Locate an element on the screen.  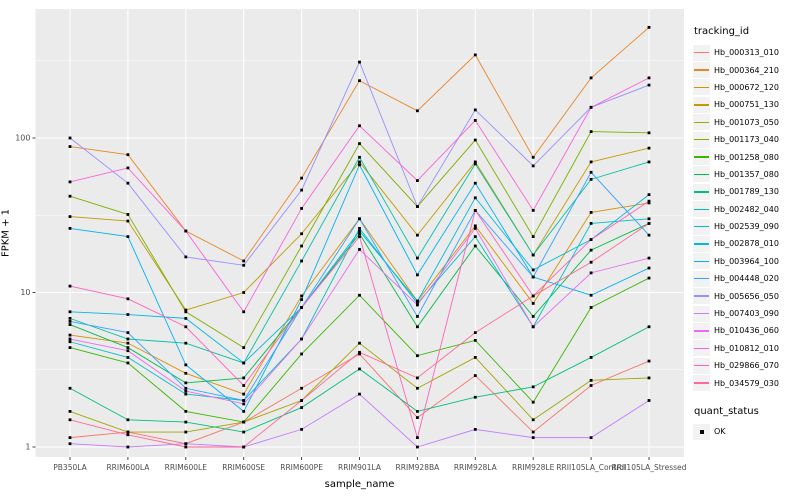
legend-item-label: Hb_001789_130 is located at coordinates (746, 192).